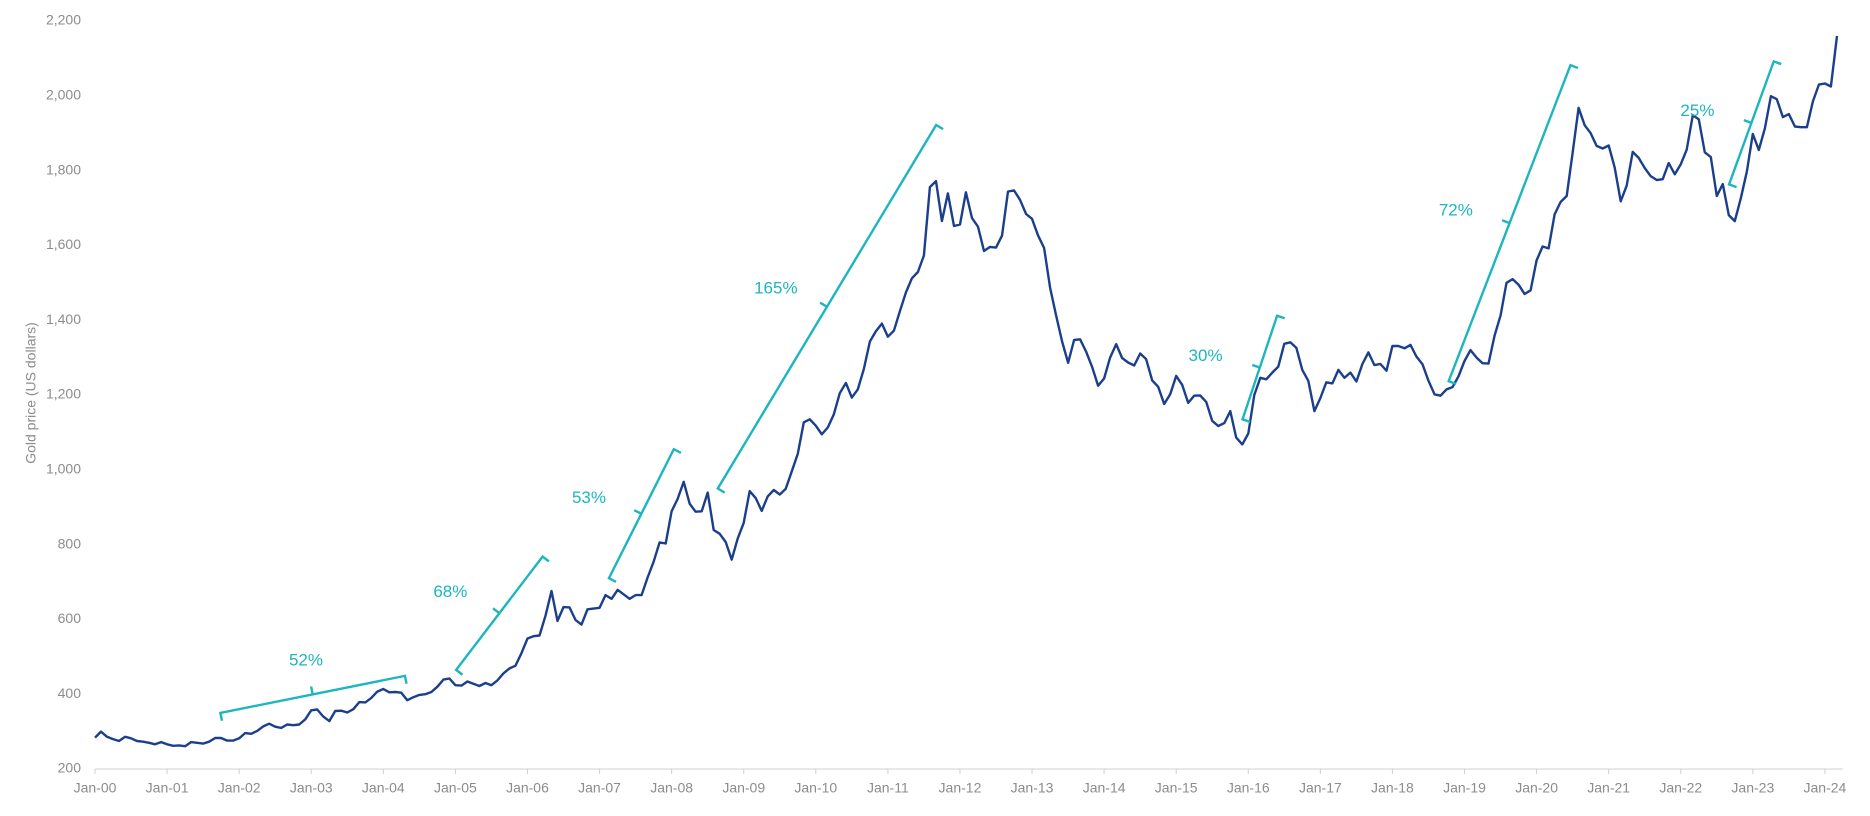 The image size is (1870, 816). What do you see at coordinates (527, 788) in the screenshot?
I see `x-tick-label: Jan-06` at bounding box center [527, 788].